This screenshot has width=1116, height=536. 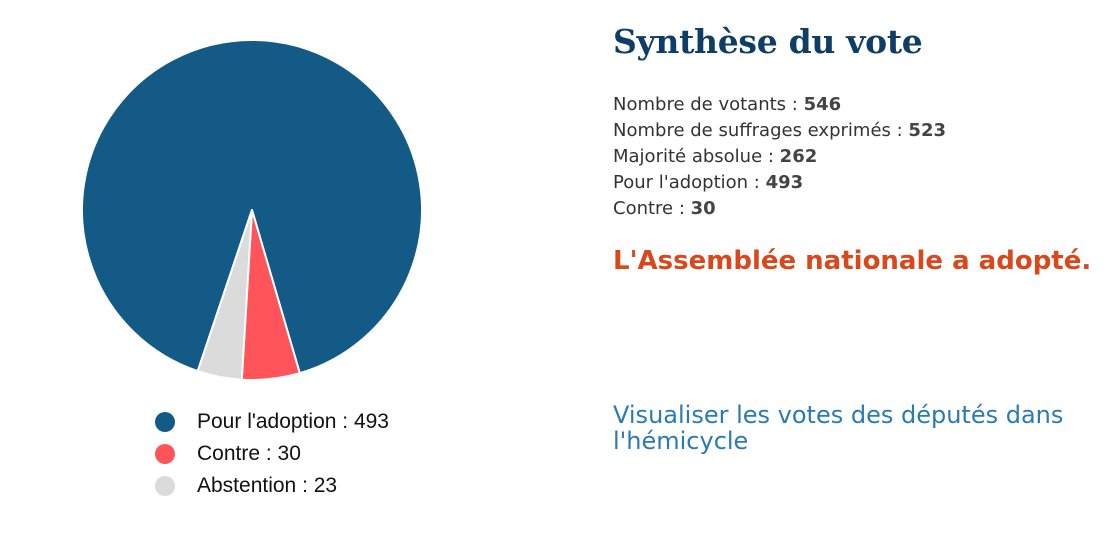 What do you see at coordinates (853, 209) in the screenshot?
I see `stat-contre: Contre : 30` at bounding box center [853, 209].